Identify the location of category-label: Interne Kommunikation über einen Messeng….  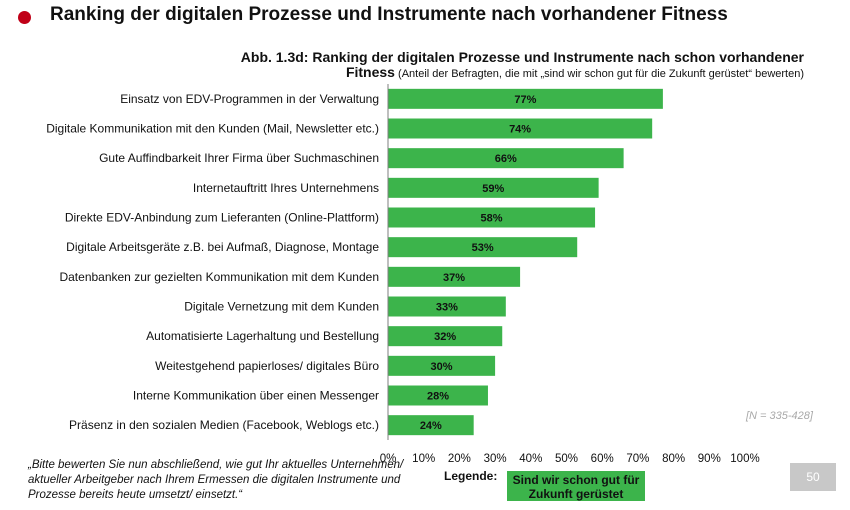
(256, 396).